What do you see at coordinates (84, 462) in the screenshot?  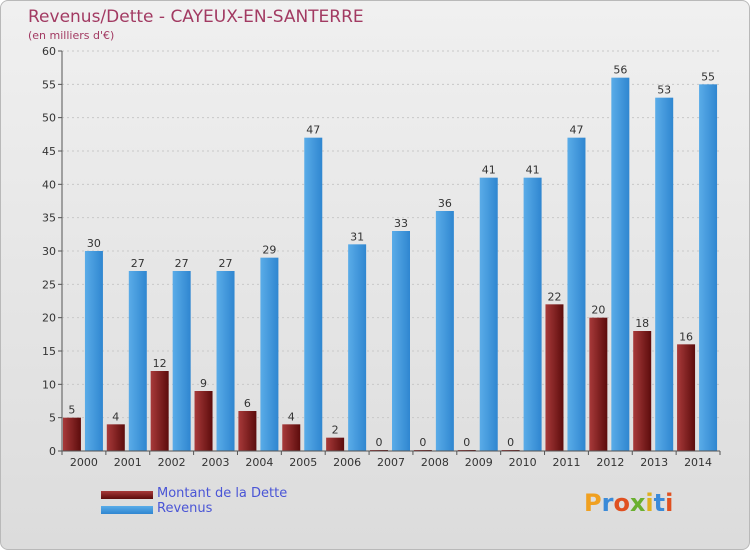 I see `x-tick-label: 2000` at bounding box center [84, 462].